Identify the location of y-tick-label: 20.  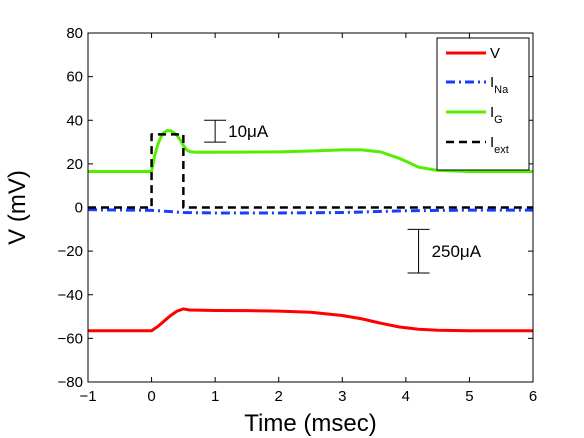
(74, 164).